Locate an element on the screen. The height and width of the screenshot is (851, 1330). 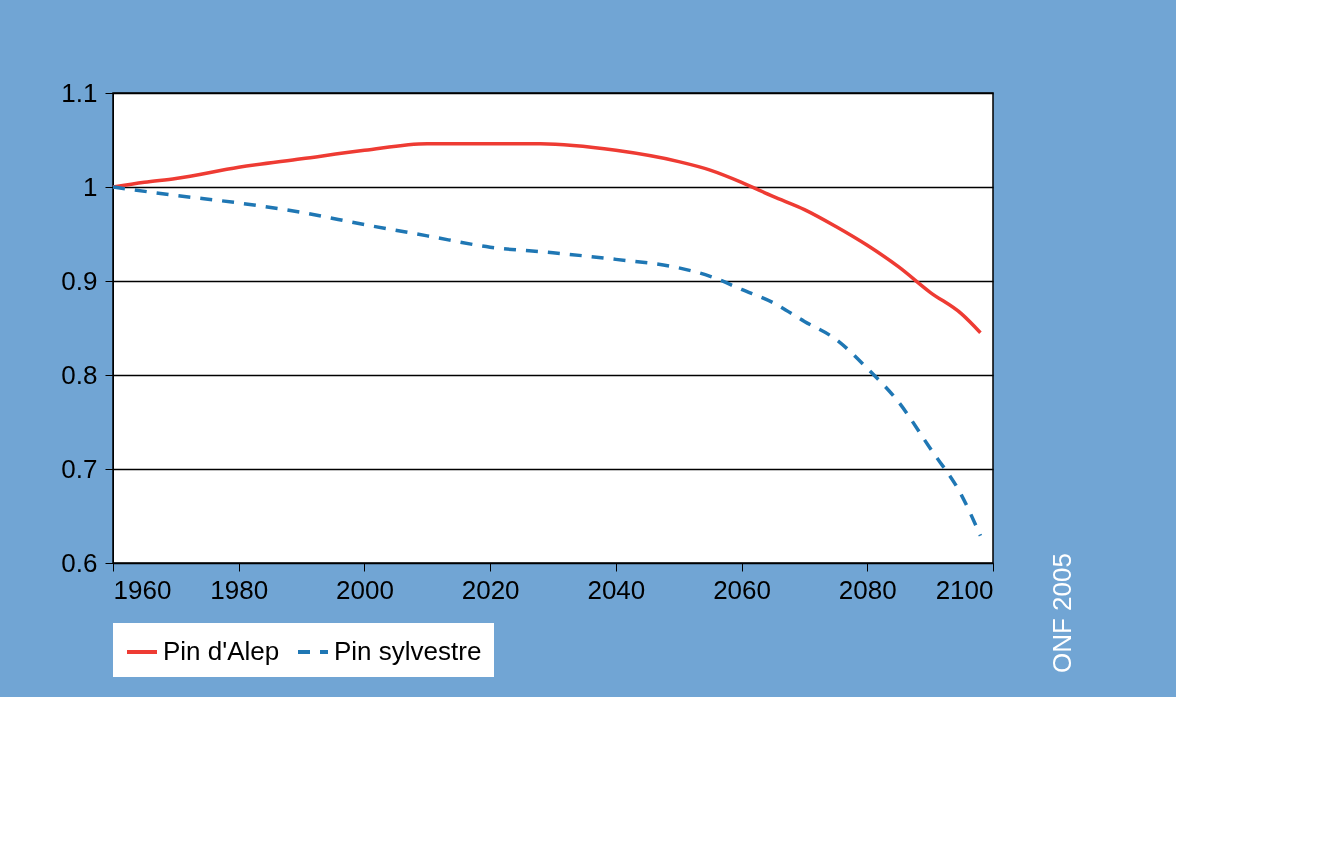
y-tick-label: 1 is located at coordinates (90, 186).